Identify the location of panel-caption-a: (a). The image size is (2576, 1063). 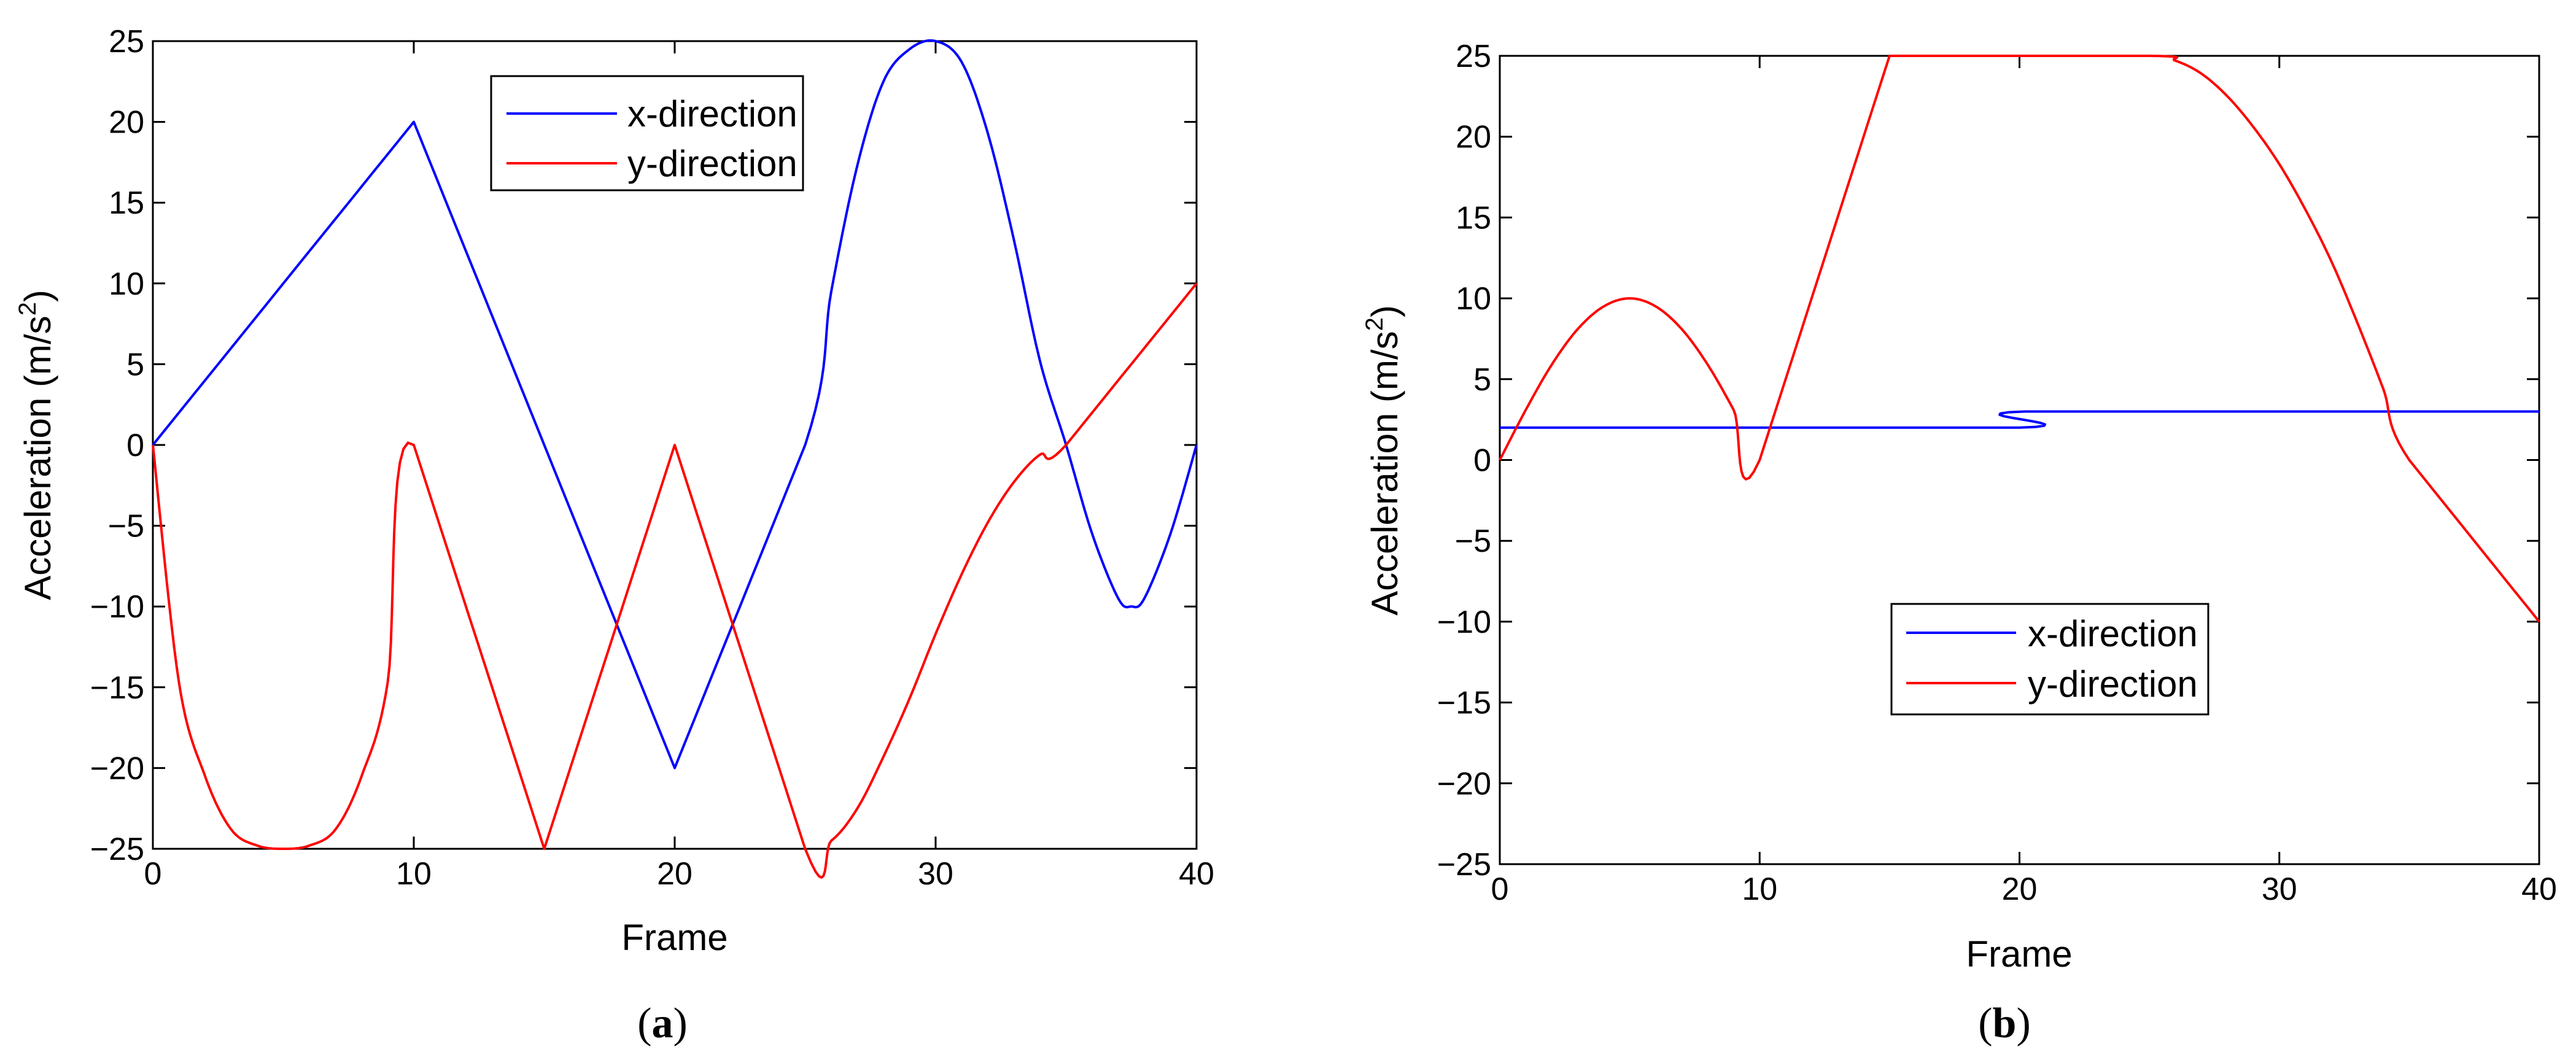
(662, 1024).